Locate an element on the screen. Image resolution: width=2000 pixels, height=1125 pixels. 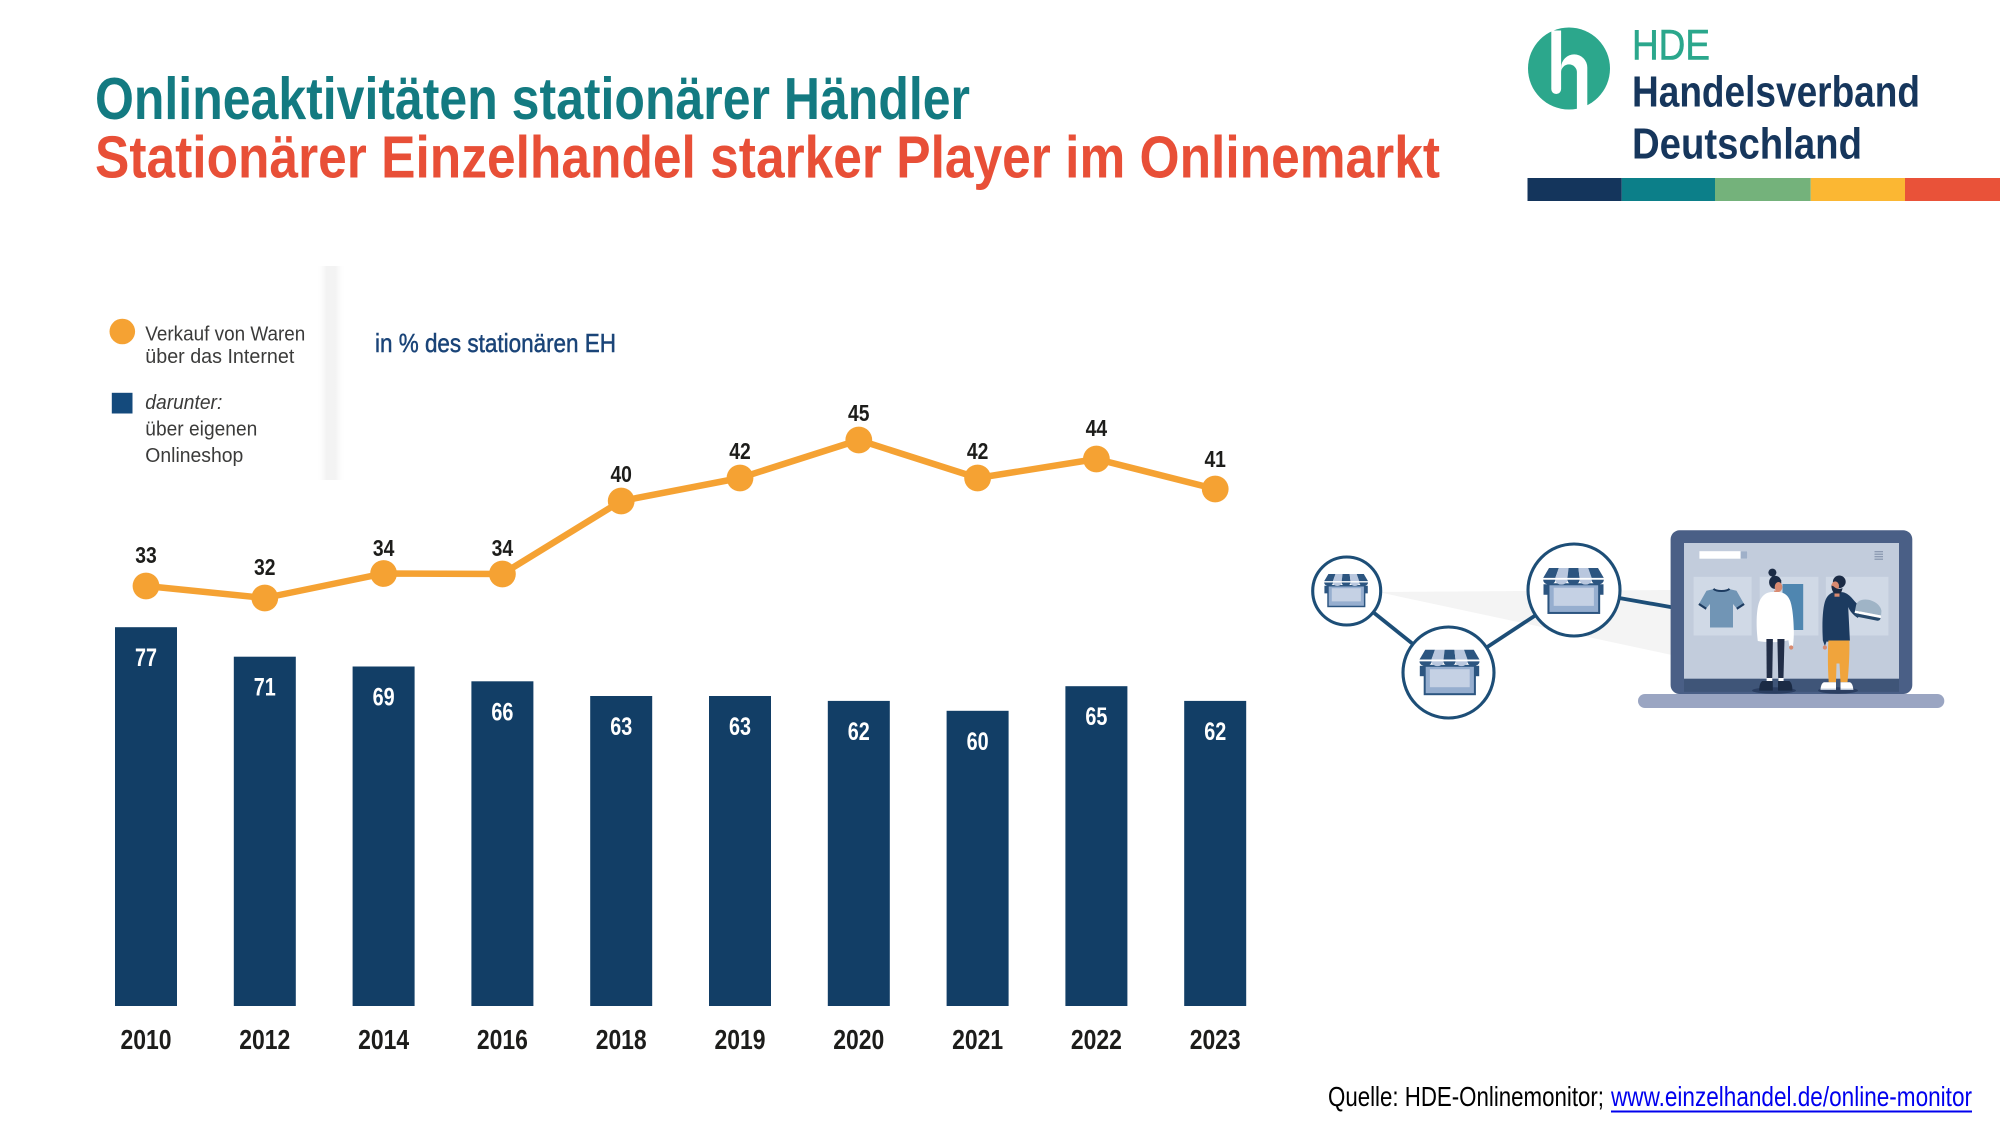
svg-text: über das Internet is located at coordinates (219, 357).